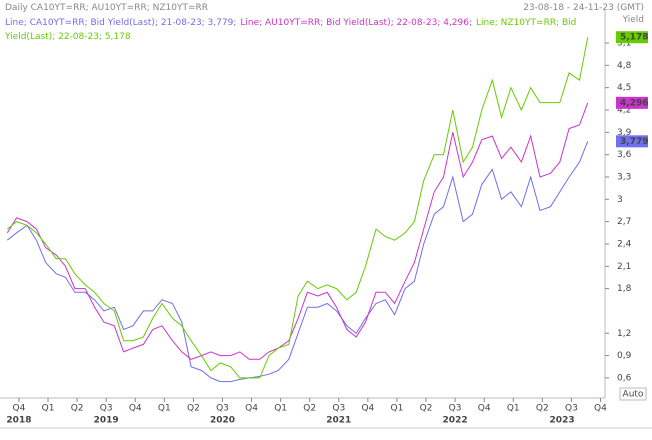 The image size is (652, 440). What do you see at coordinates (583, 8) in the screenshot?
I see `header-range: 23-08-18 - 24-11-23 (GMT)` at bounding box center [583, 8].